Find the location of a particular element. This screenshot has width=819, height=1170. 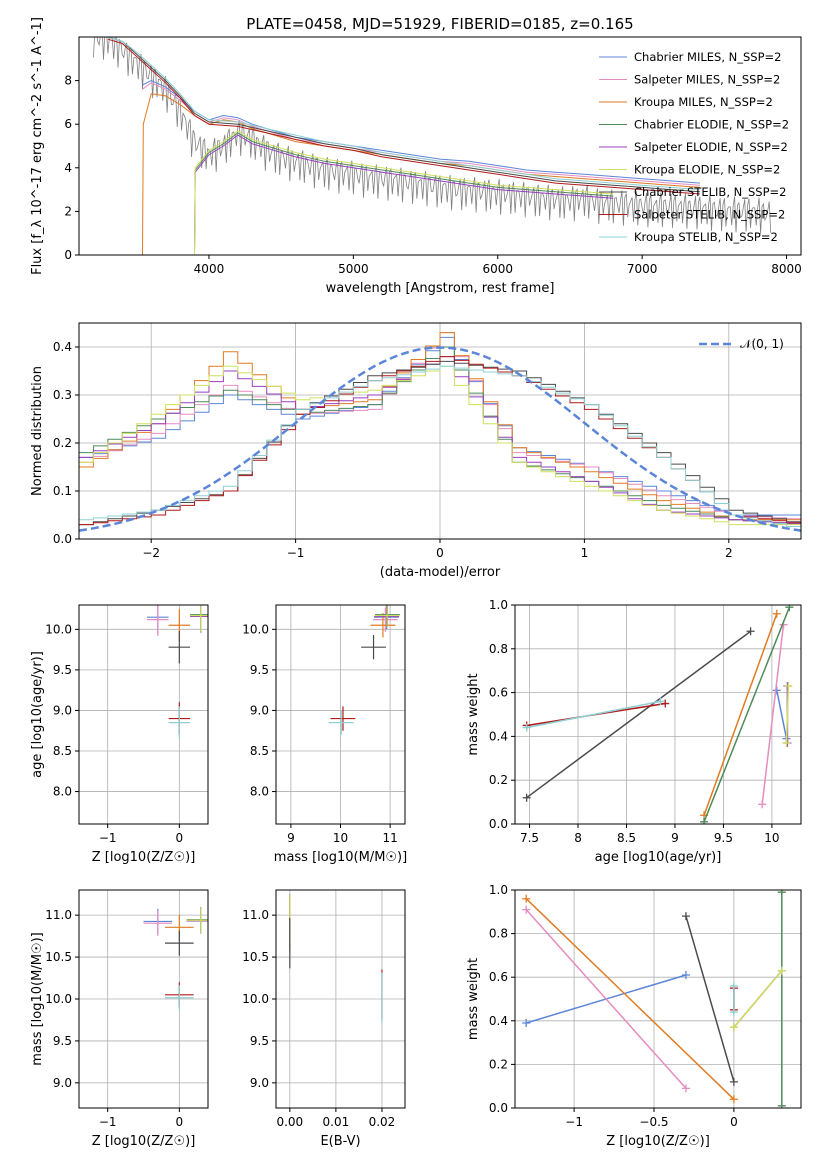

x-axis-label: (data-model)/error is located at coordinates (440, 572).